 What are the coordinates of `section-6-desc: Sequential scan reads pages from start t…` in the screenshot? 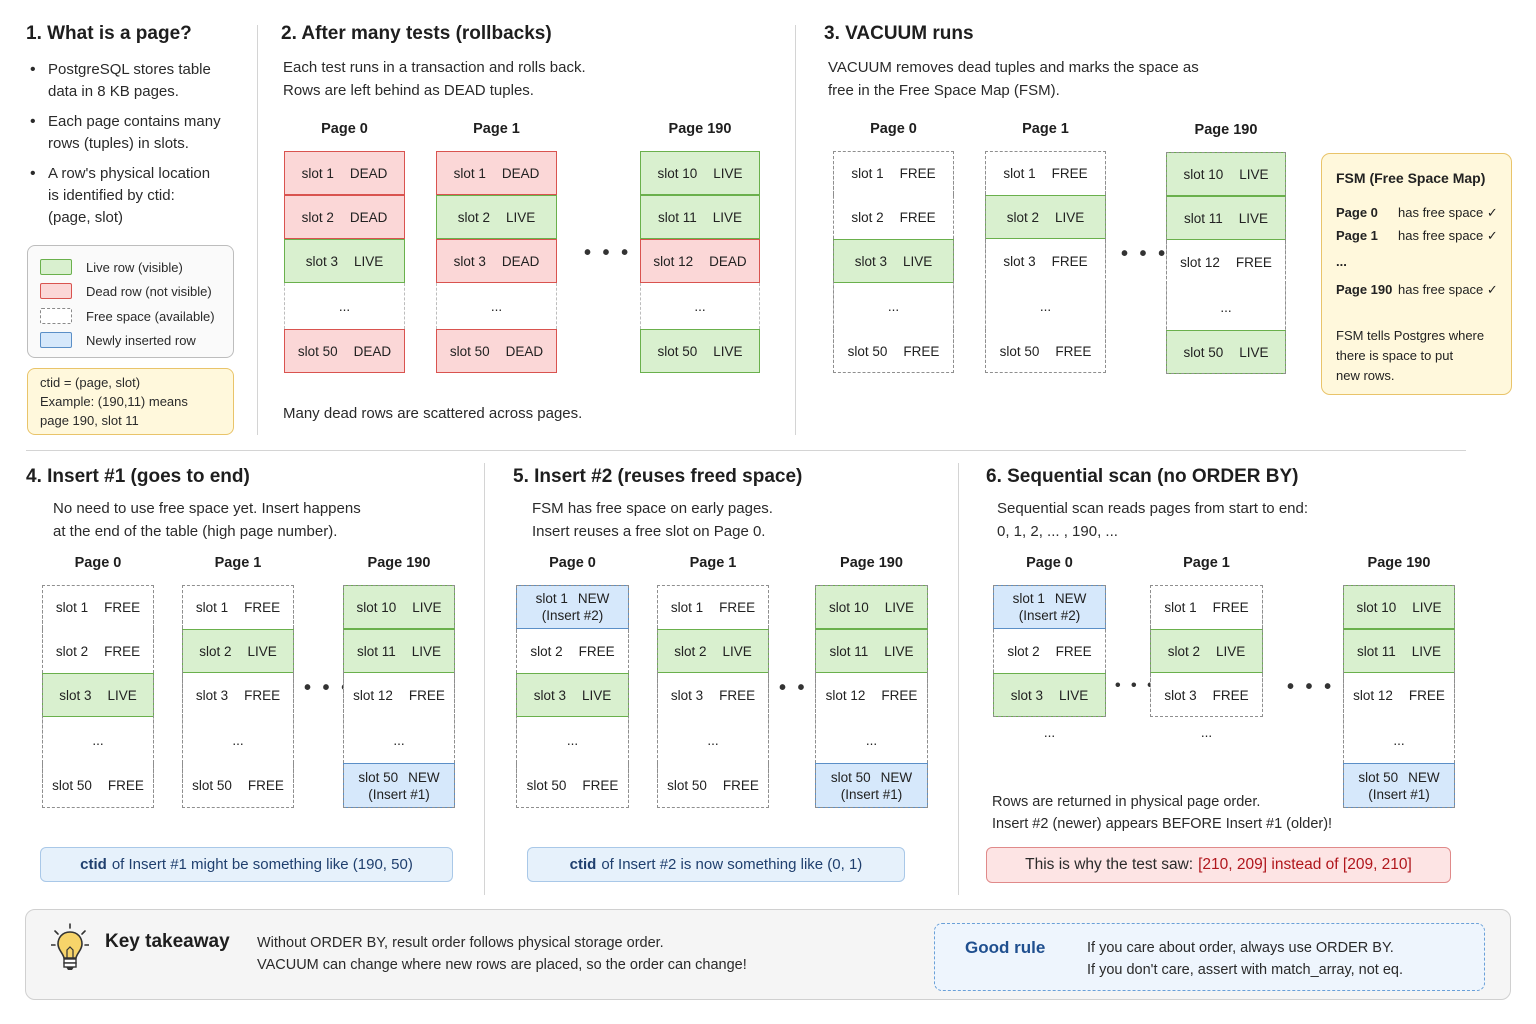 It's located at (1153, 520).